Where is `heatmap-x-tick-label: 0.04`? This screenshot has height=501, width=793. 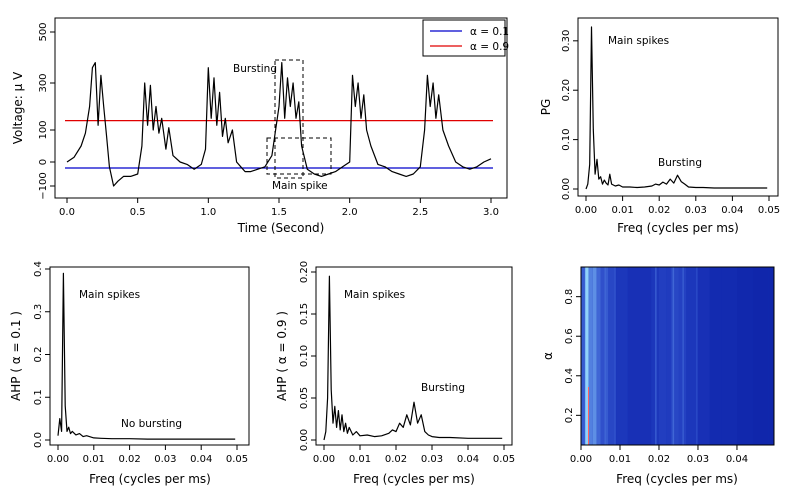
heatmap-x-tick-label: 0.04 is located at coordinates (737, 459).